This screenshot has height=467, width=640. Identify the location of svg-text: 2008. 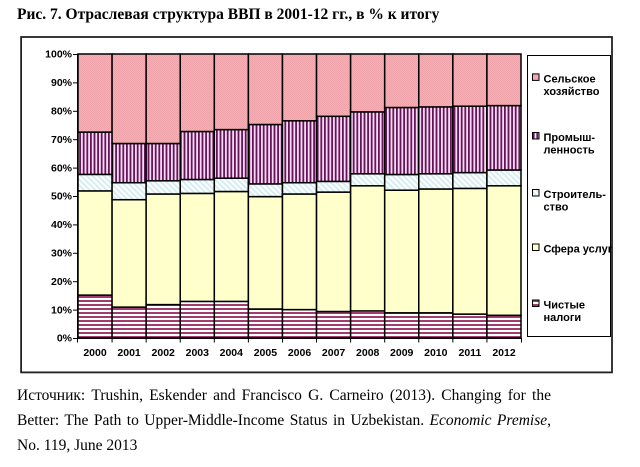
(368, 353).